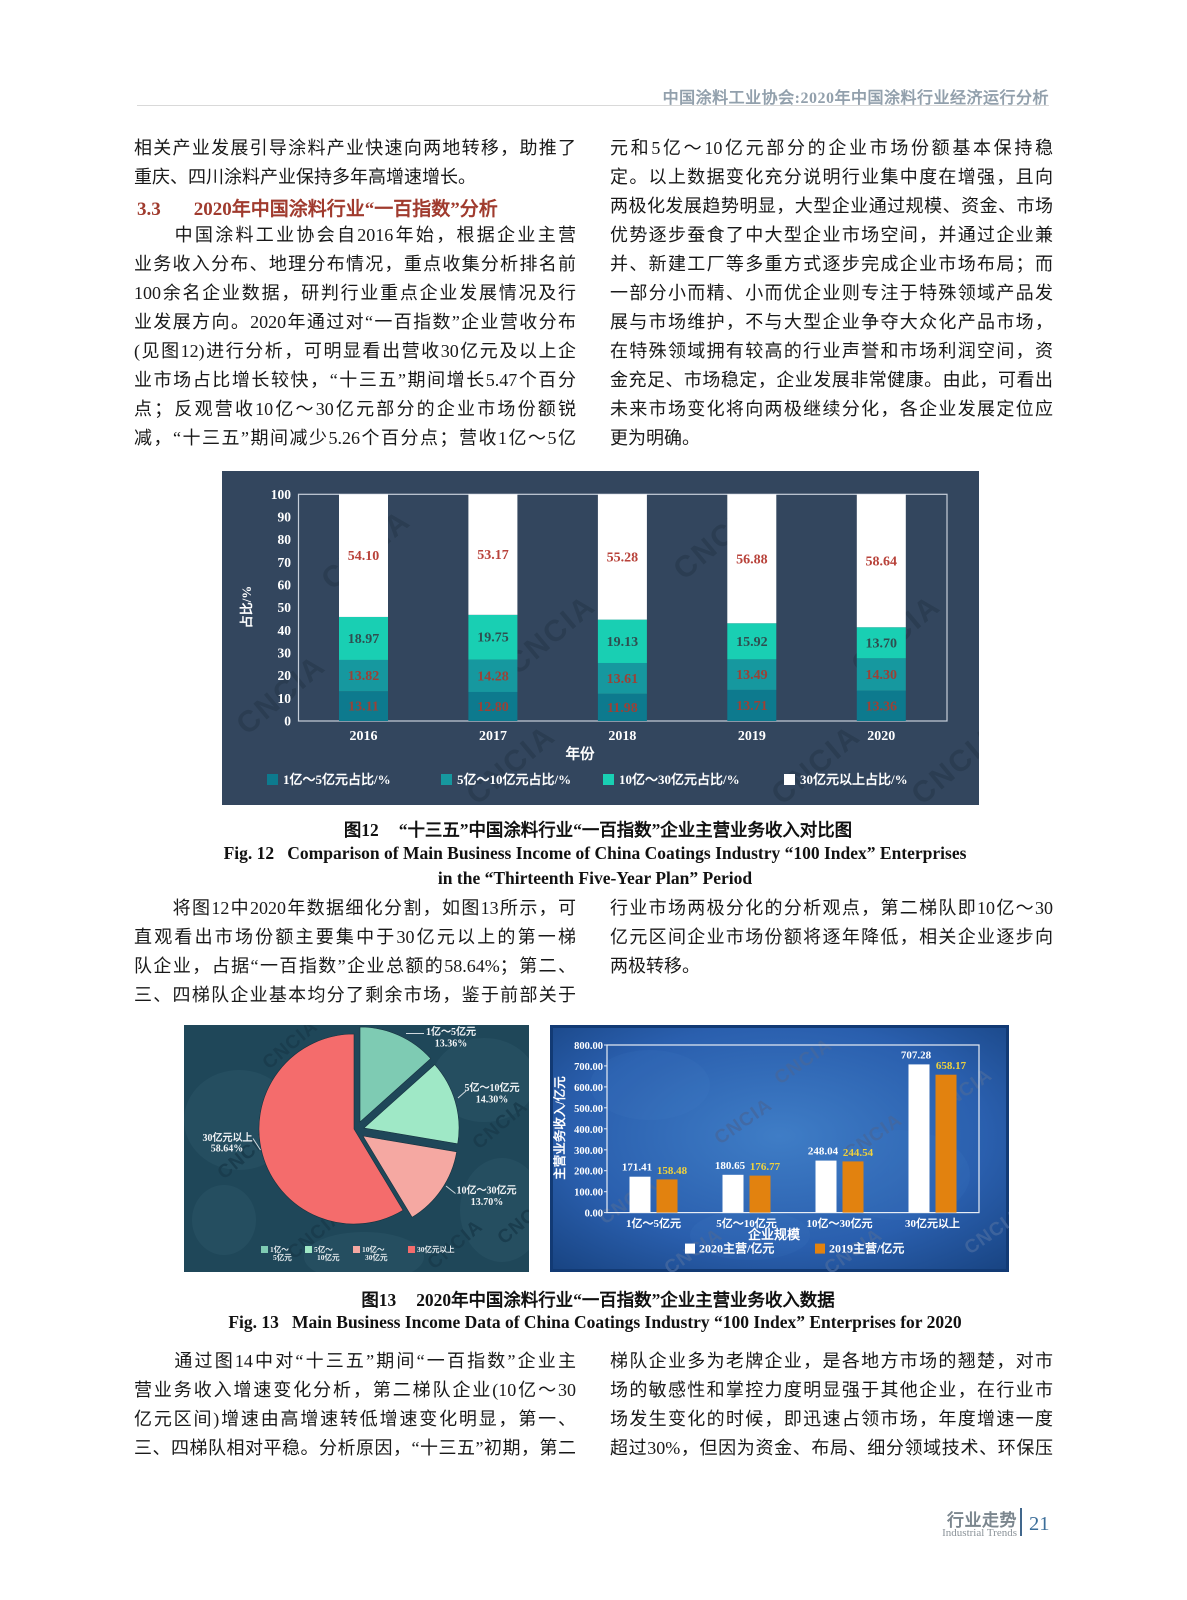  What do you see at coordinates (492, 1100) in the screenshot?
I see `svg-text: 14.30%` at bounding box center [492, 1100].